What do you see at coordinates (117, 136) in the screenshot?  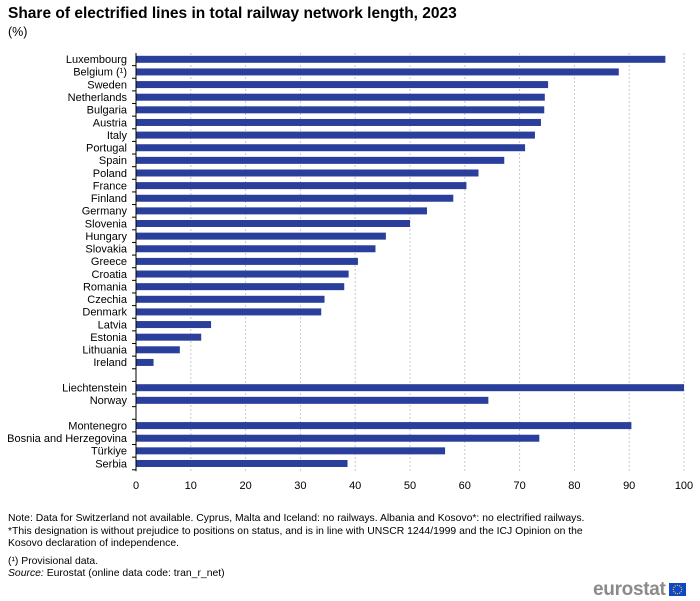 I see `category-label: Italy` at bounding box center [117, 136].